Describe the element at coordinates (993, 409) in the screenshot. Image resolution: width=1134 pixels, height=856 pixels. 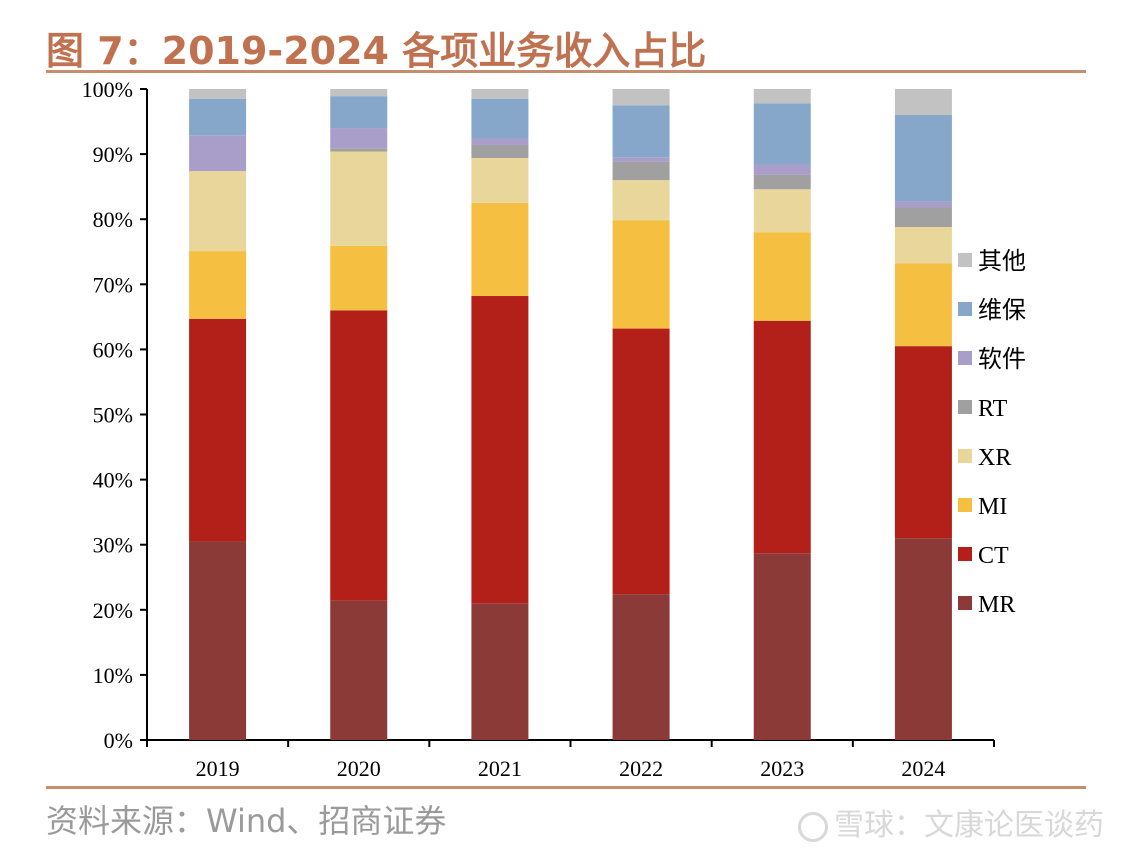
I see `legend-label: RT` at that location.